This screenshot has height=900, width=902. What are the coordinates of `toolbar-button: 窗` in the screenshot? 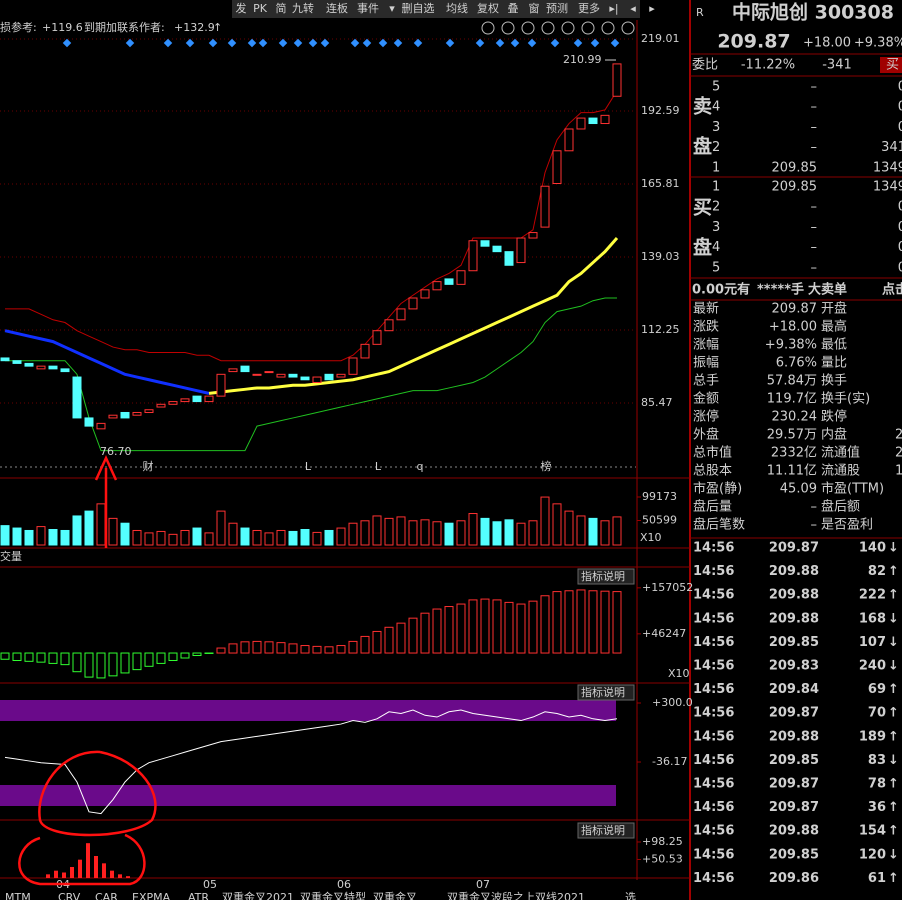 It's located at (534, 8).